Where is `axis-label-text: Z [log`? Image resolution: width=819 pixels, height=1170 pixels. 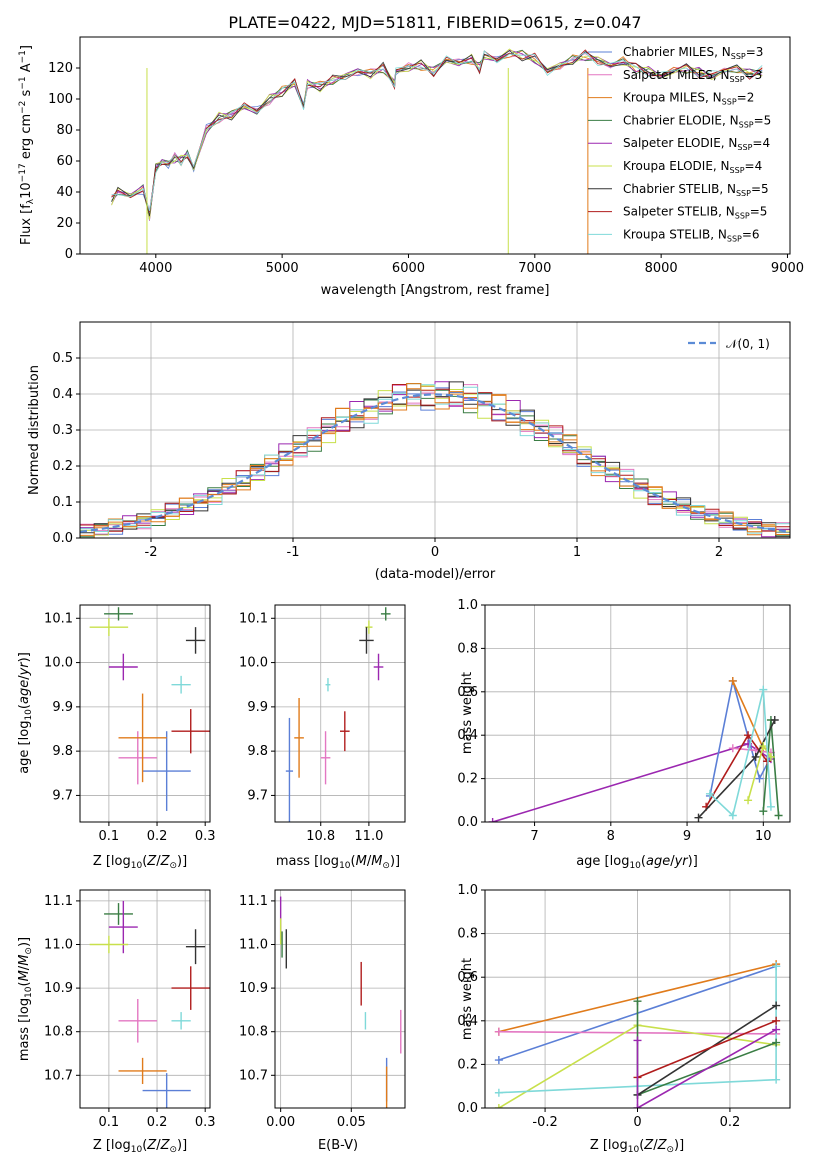 axis-label-text: Z [log is located at coordinates (112, 1145).